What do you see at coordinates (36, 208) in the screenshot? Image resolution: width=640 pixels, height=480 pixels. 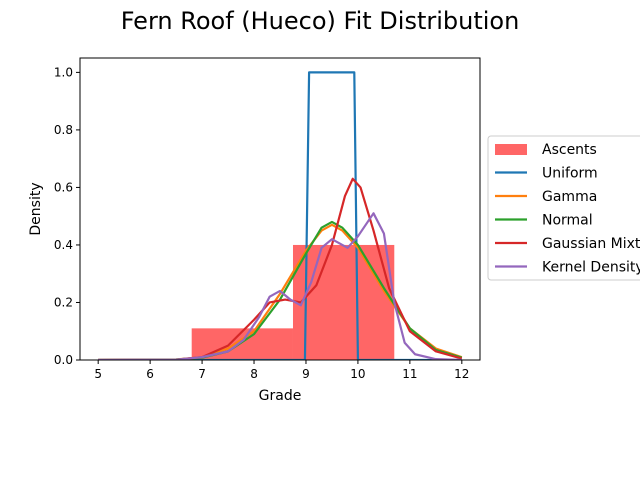 I see `y-axis-label: Density` at bounding box center [36, 208].